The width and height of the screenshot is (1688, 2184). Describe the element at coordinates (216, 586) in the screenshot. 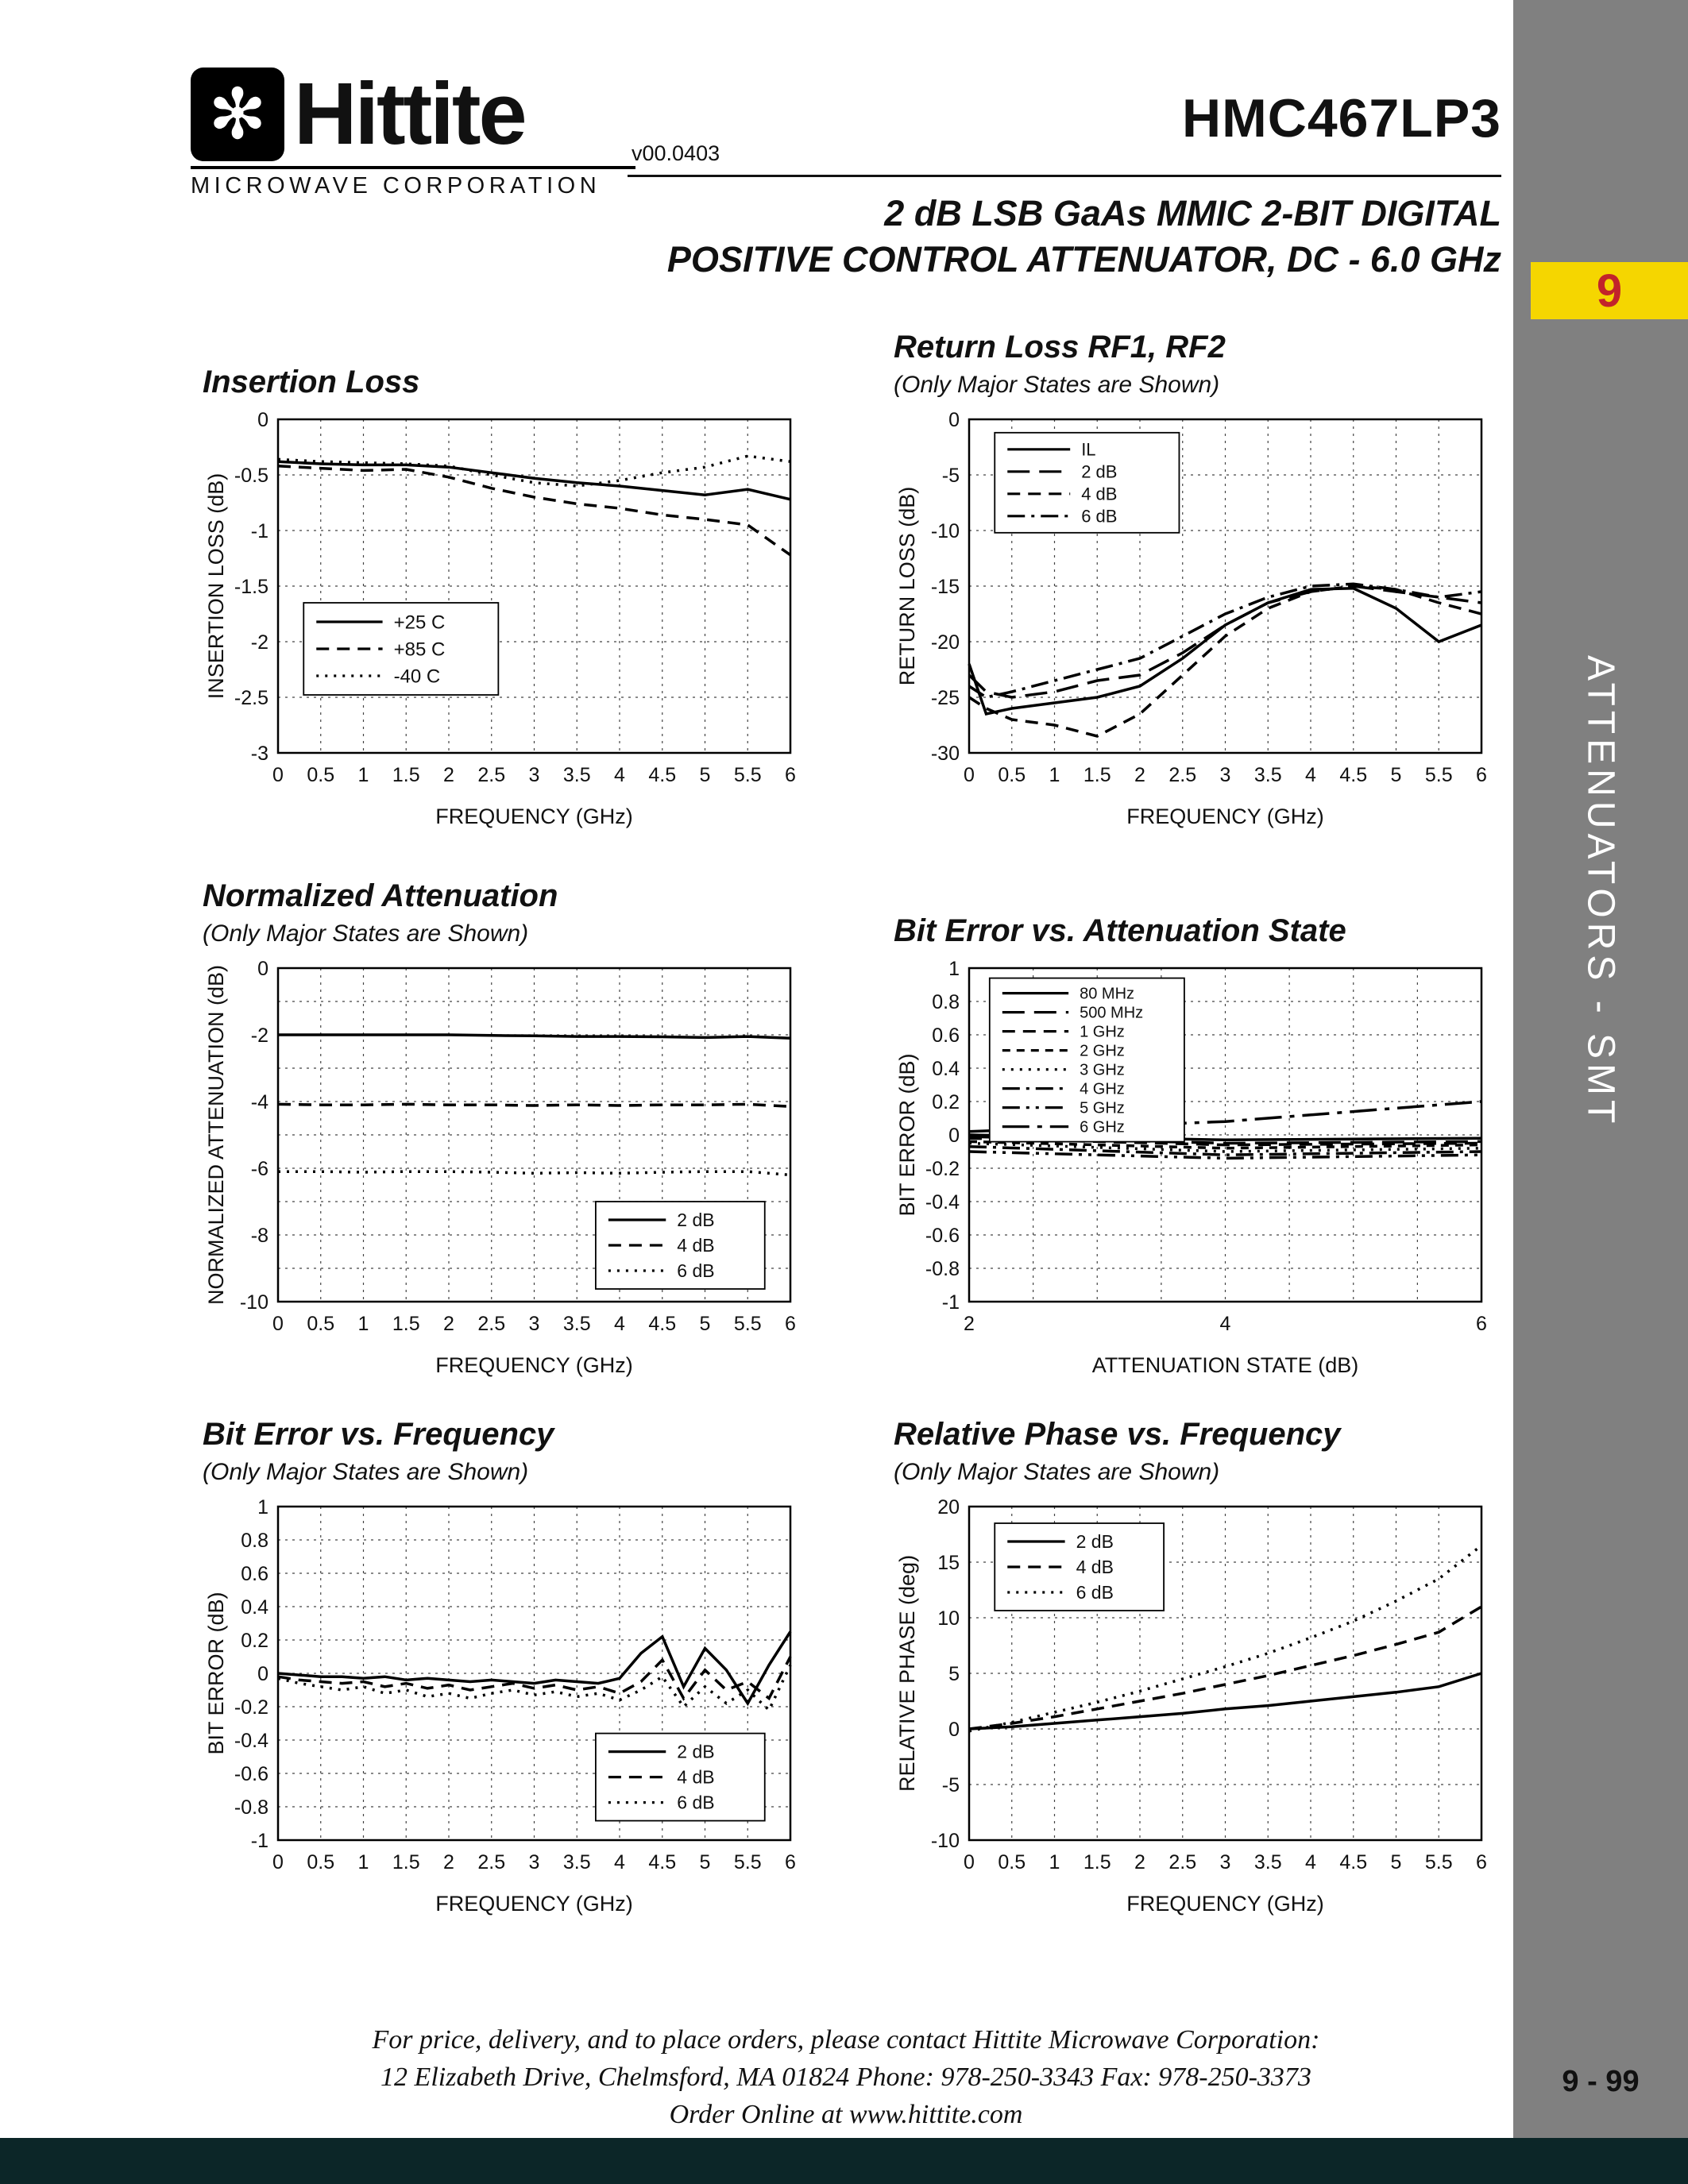

I see `svg-text: INSERTION LOSS (dB)` at that location.